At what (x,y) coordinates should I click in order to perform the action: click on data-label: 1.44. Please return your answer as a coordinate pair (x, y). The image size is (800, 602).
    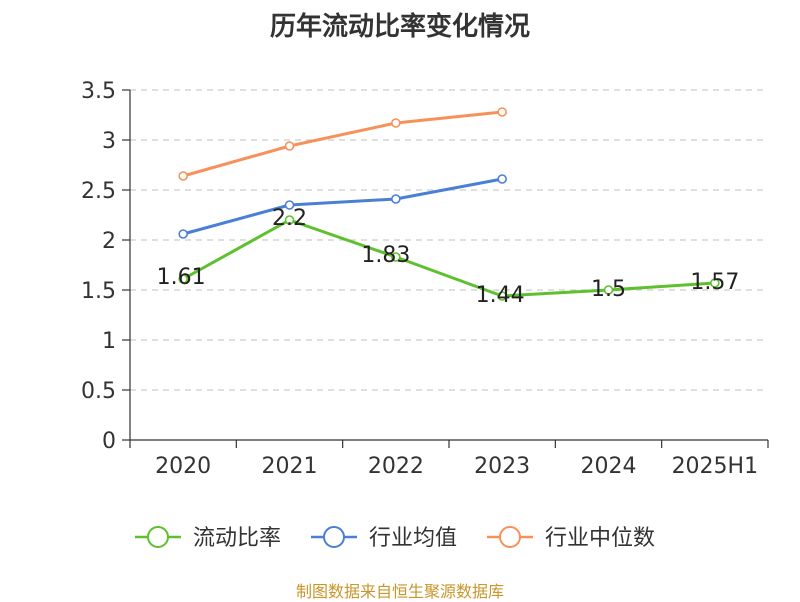
    Looking at the image, I should click on (500, 295).